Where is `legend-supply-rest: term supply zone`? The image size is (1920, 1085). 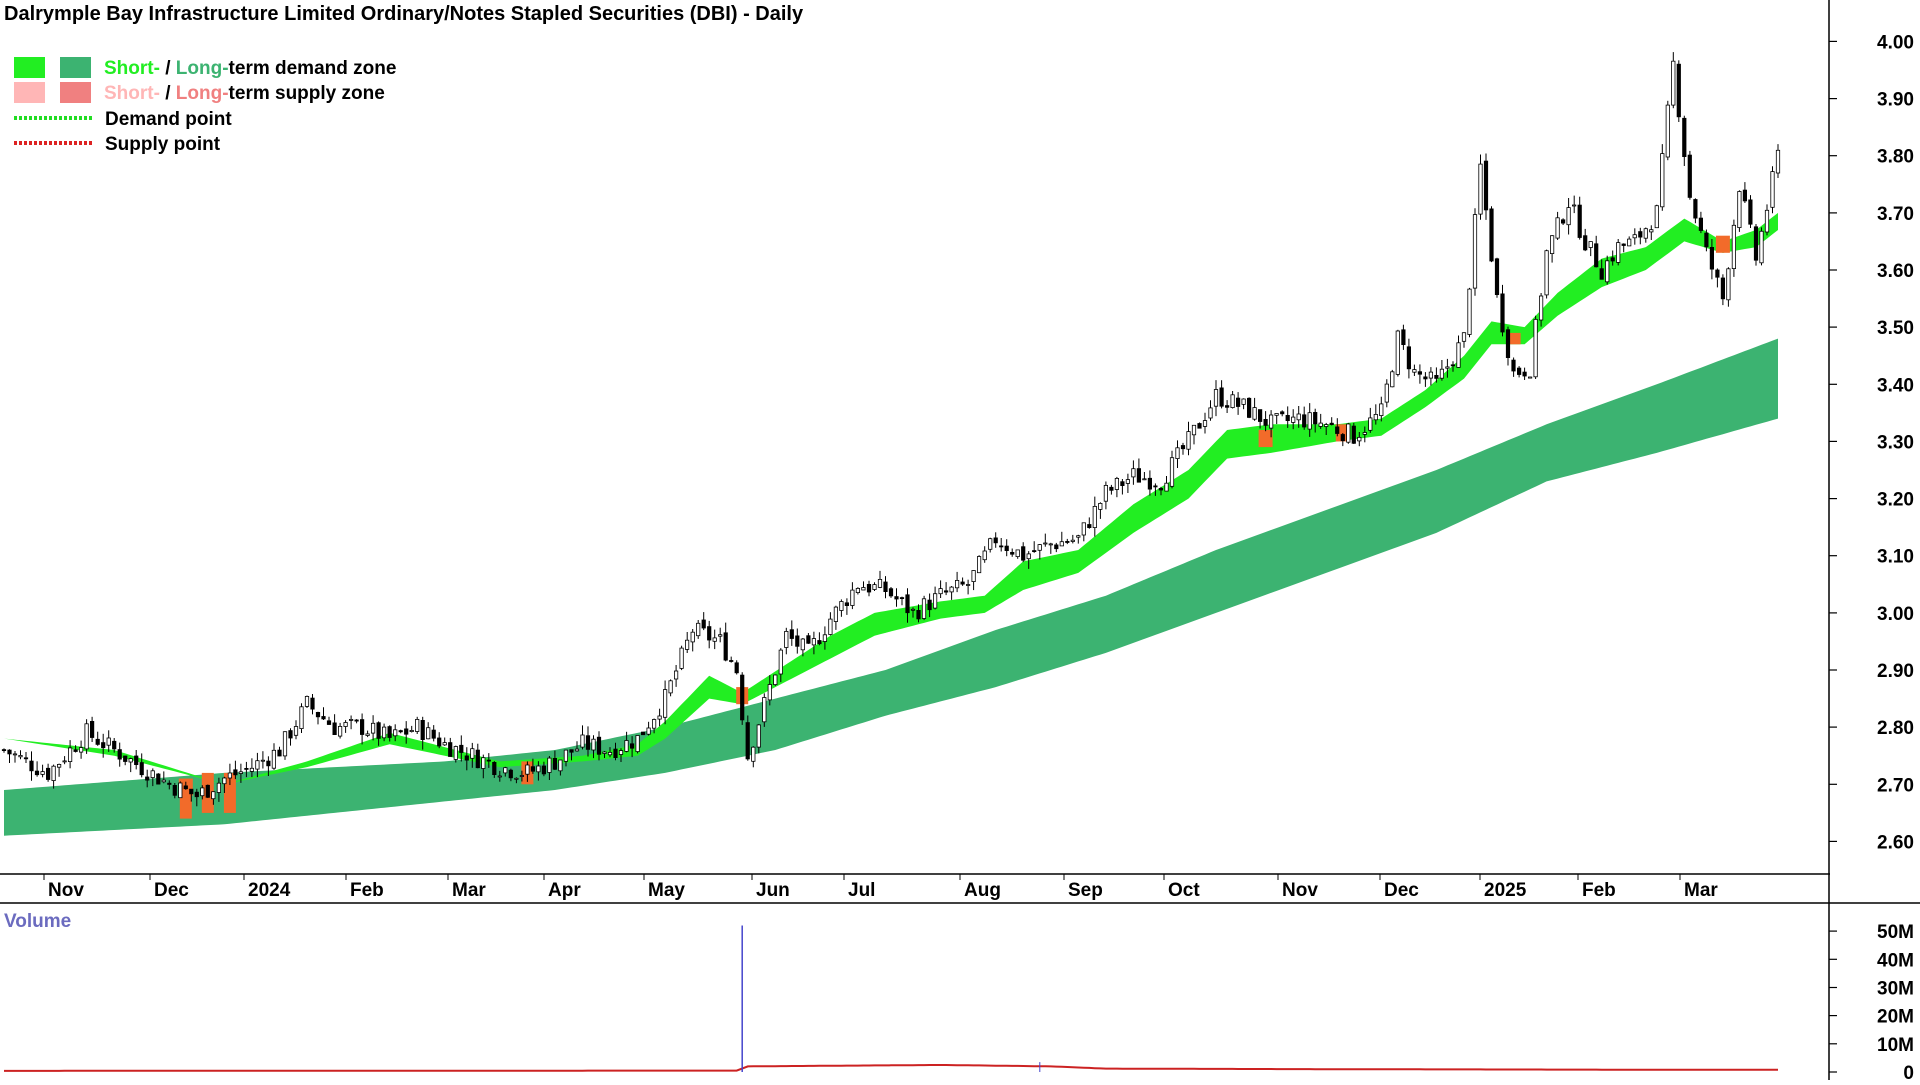 legend-supply-rest: term supply zone is located at coordinates (307, 93).